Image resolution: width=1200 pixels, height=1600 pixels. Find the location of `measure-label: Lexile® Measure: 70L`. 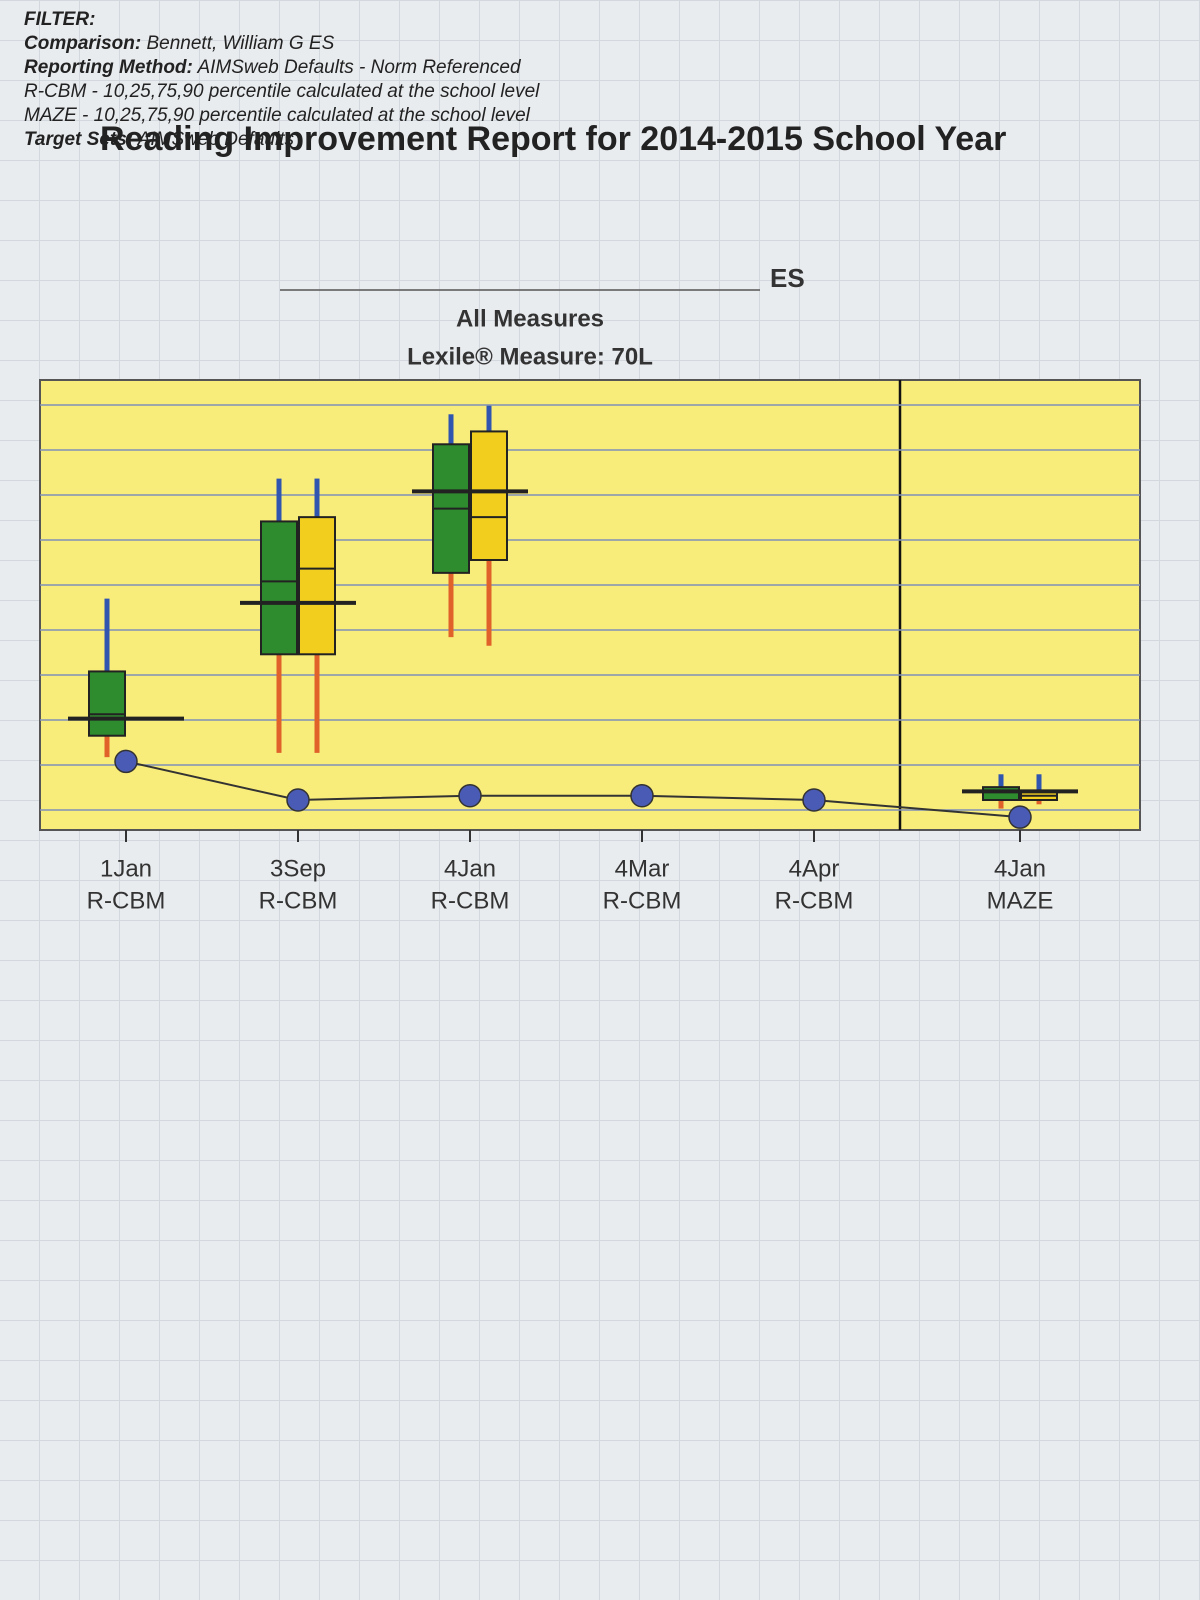

measure-label: Lexile® Measure: 70L is located at coordinates (530, 356).